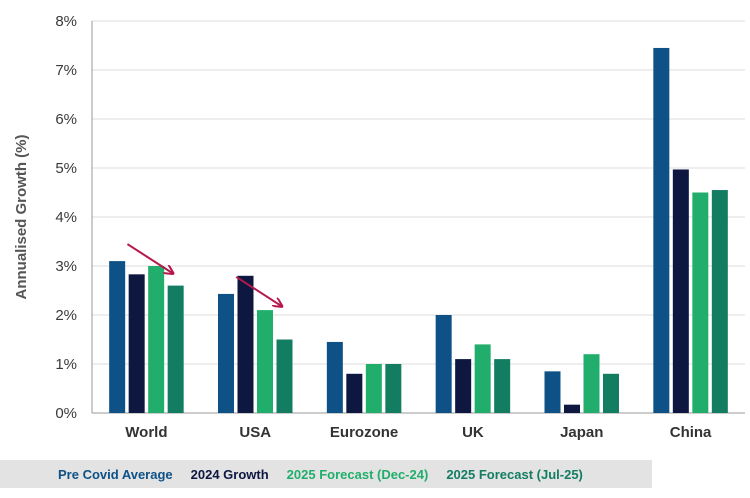 This screenshot has height=498, width=750. What do you see at coordinates (581, 432) in the screenshot?
I see `x-category-label: Japan` at bounding box center [581, 432].